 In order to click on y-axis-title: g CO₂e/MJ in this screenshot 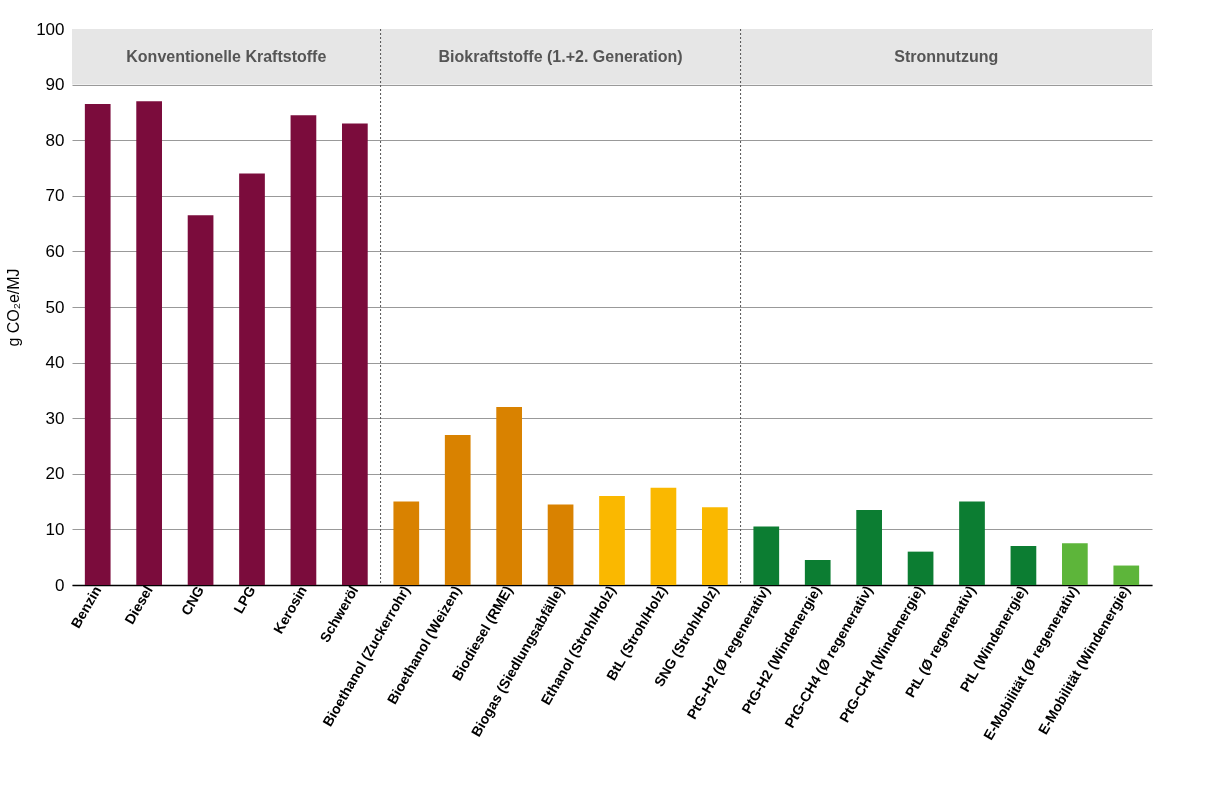, I will do `click(14, 307)`.